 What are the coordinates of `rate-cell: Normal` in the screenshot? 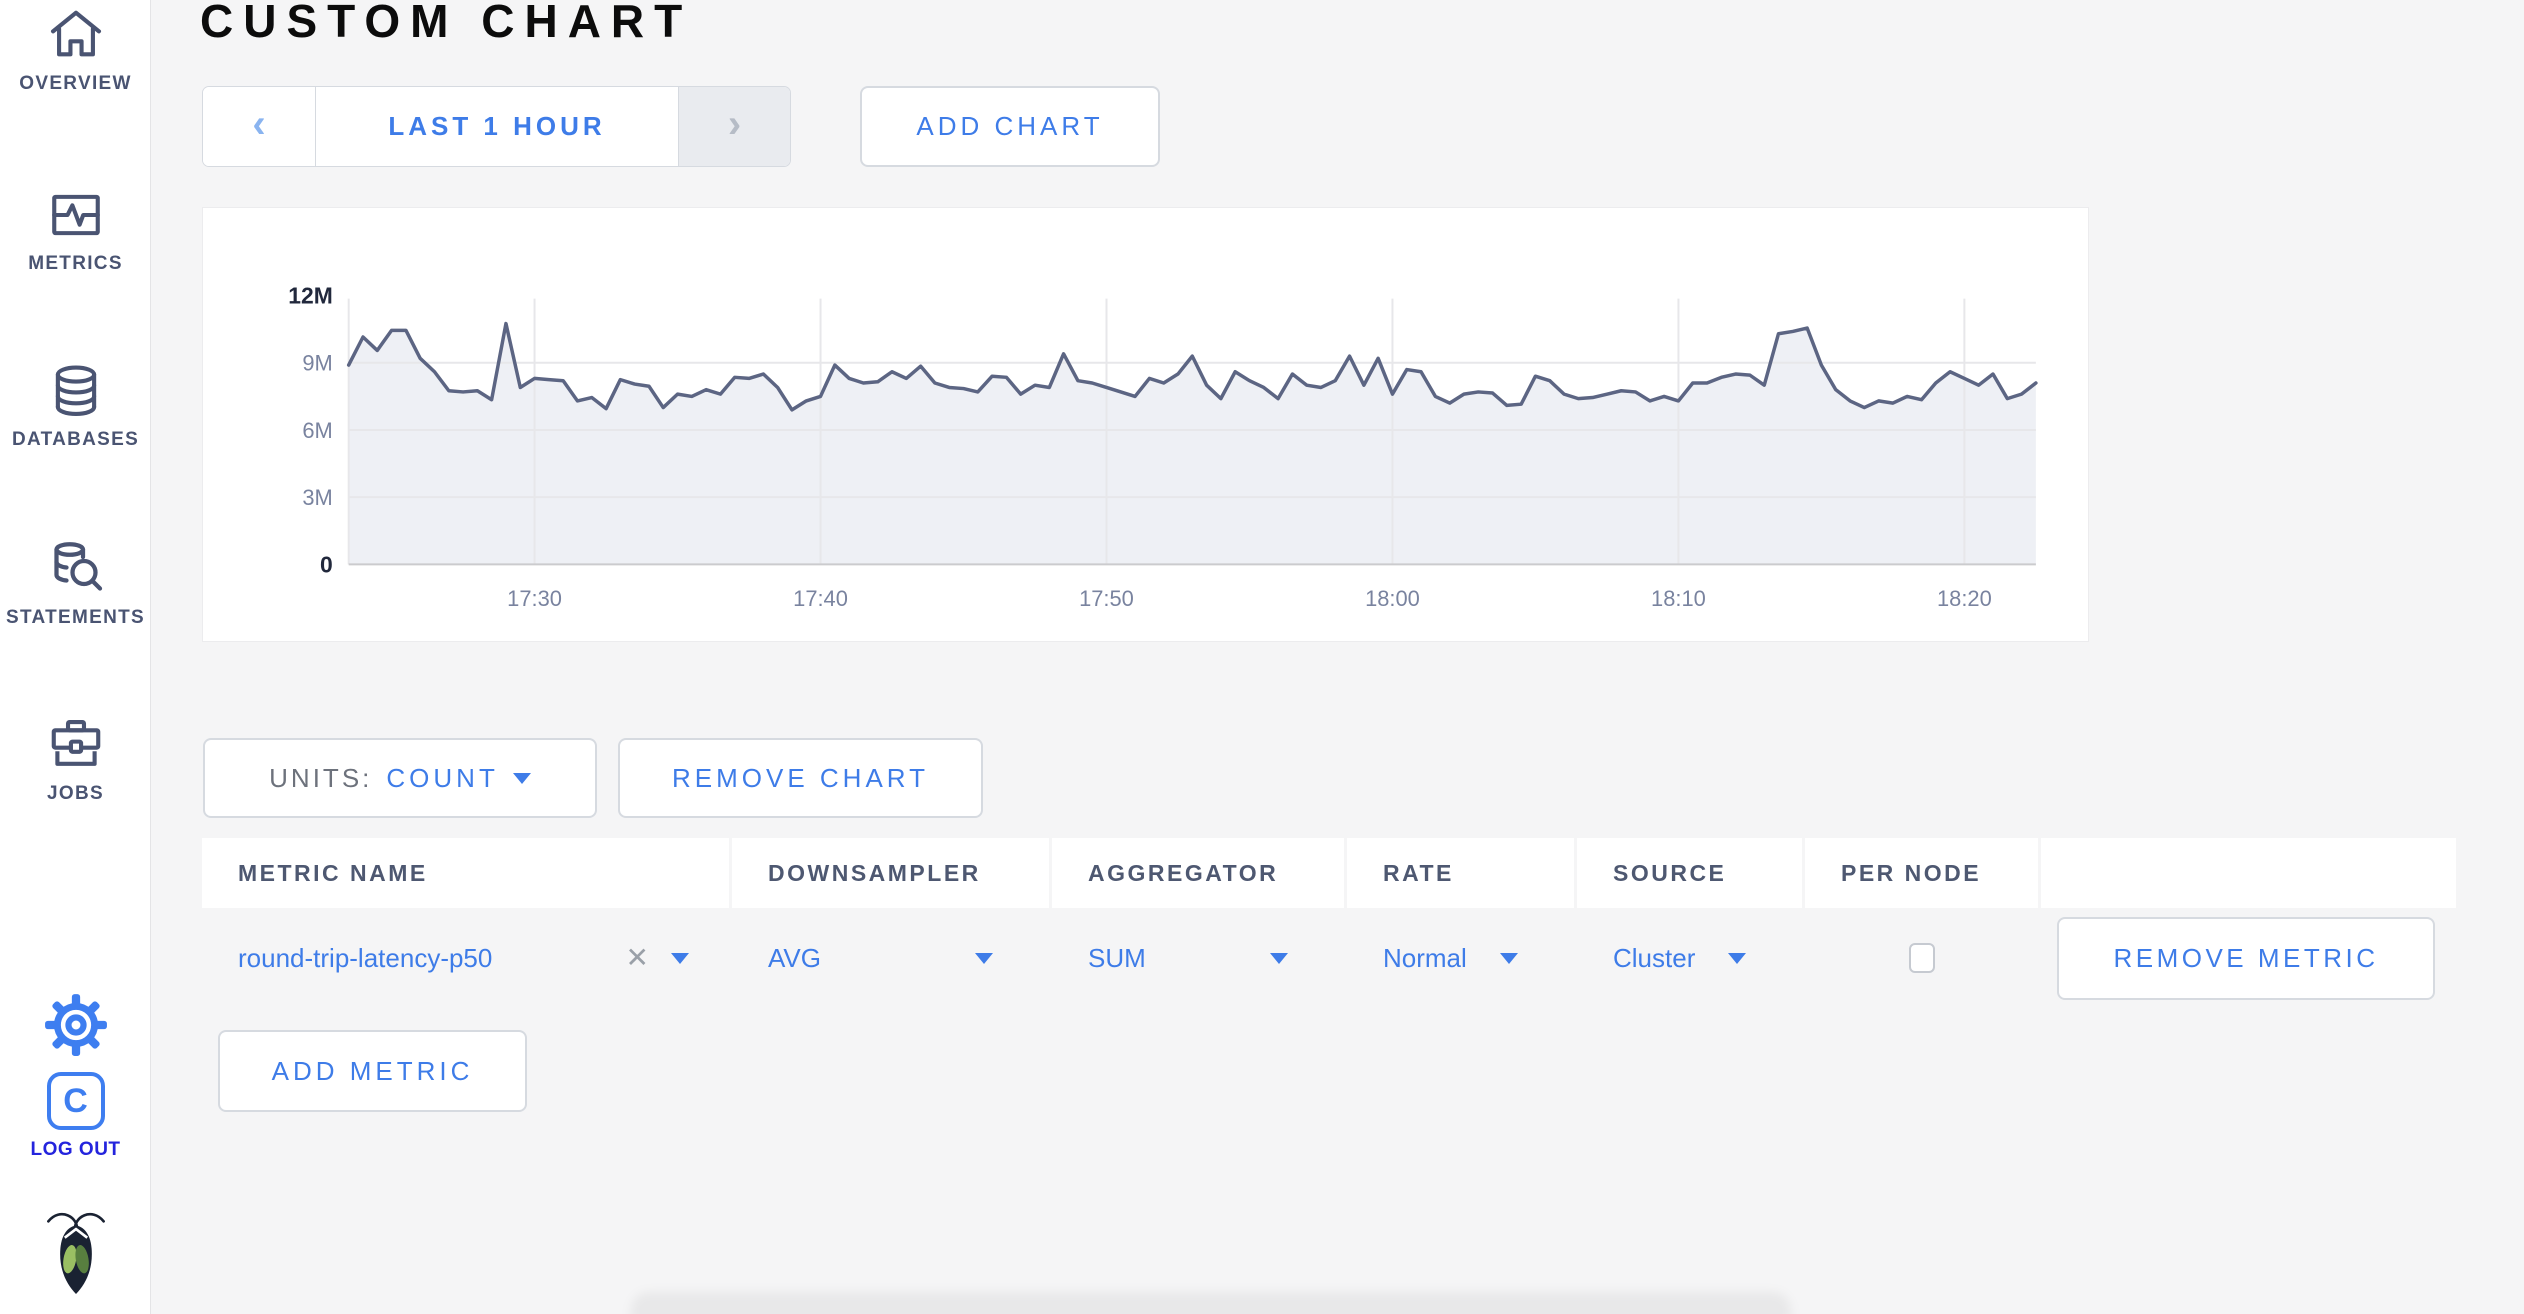 It's located at (1460, 958).